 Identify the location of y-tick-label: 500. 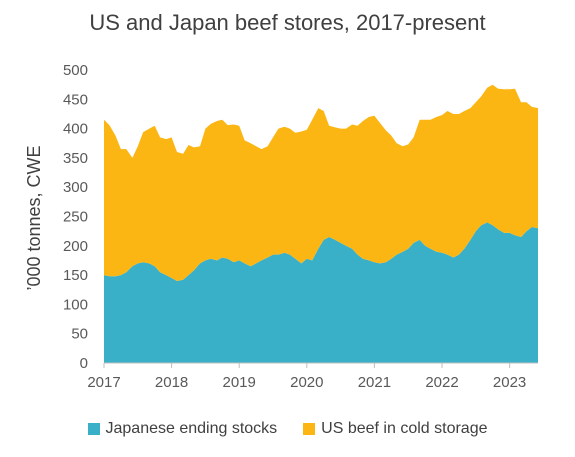
(75, 70).